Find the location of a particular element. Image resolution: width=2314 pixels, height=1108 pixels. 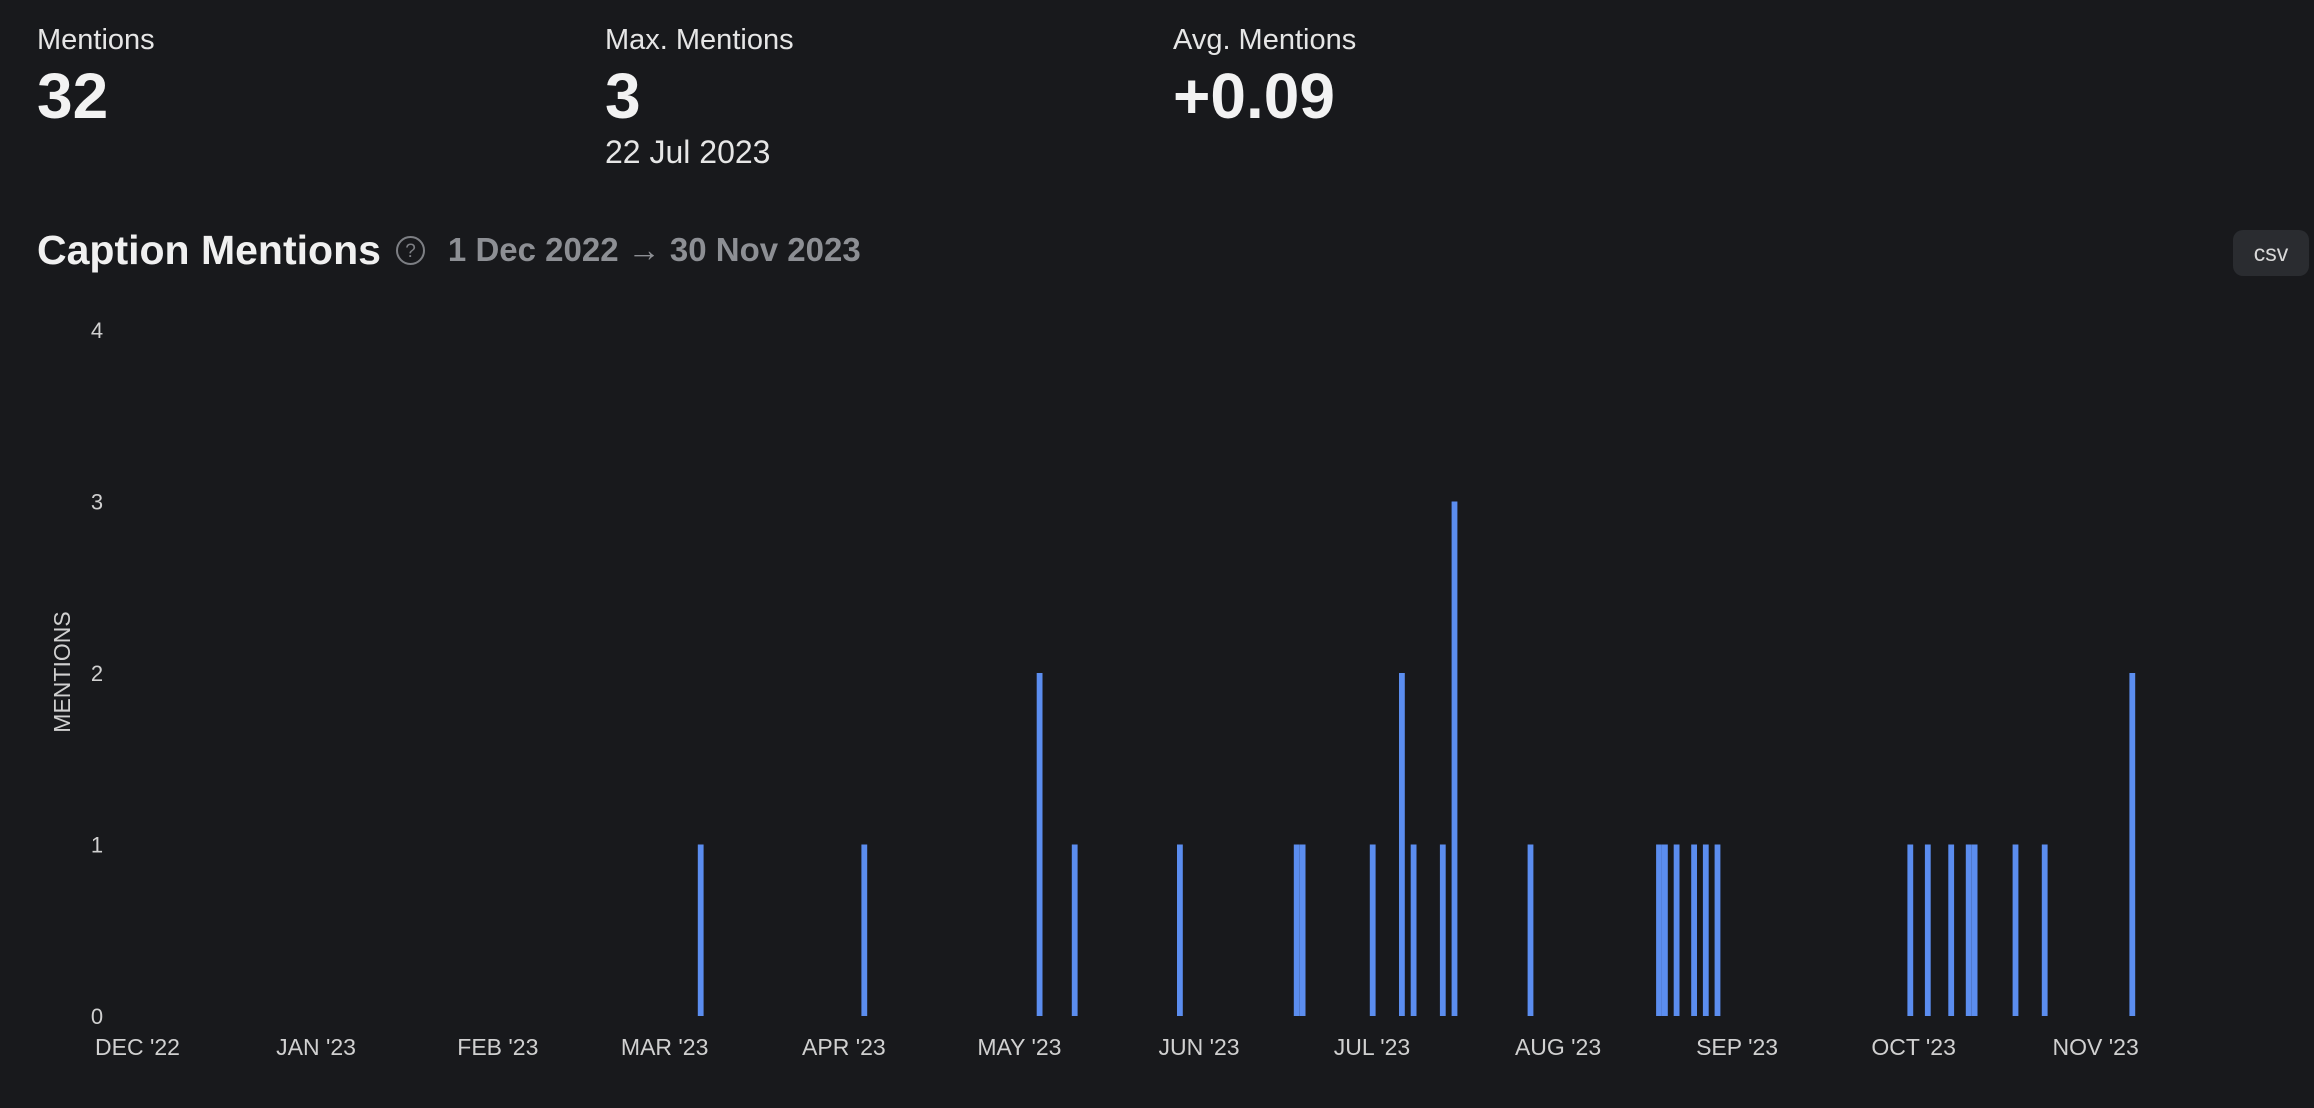

x-tick-label: JAN '23 is located at coordinates (316, 1047).